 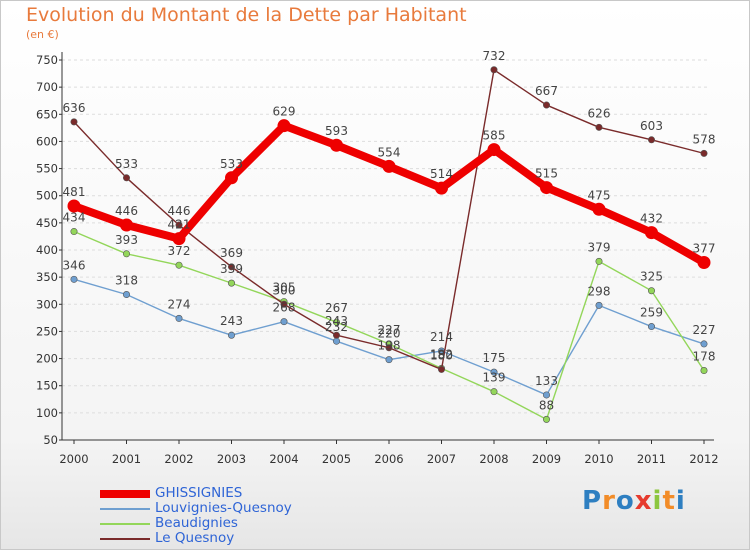 I want to click on legend-swatch-louvignies-quesnoy, so click(x=125, y=508).